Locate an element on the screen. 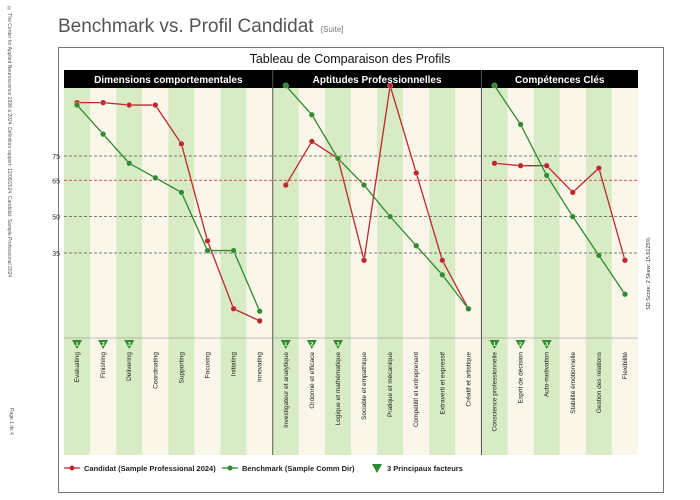 The height and width of the screenshot is (500, 700). category-label: Initiating is located at coordinates (234, 364).